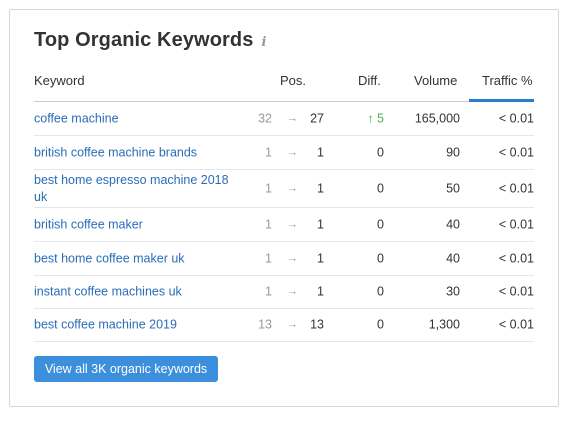  Describe the element at coordinates (59, 80) in the screenshot. I see `column-header-keyword: Keyword` at that location.